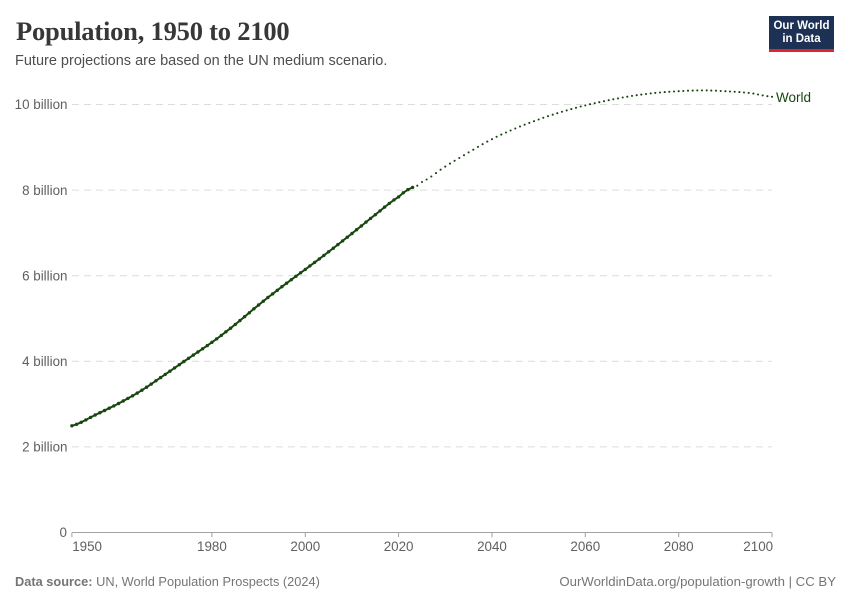 This screenshot has width=850, height=600. What do you see at coordinates (492, 546) in the screenshot?
I see `svg-text: 2040` at bounding box center [492, 546].